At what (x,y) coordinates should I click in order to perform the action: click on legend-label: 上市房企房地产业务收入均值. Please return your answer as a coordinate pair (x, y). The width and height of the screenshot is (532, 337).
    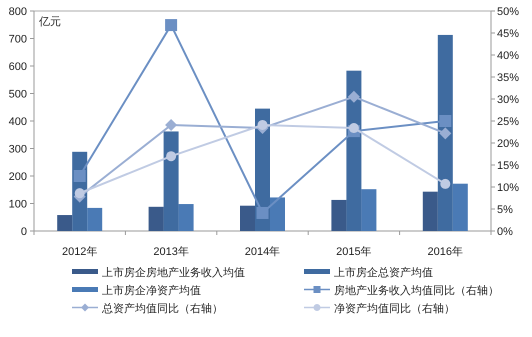
    Looking at the image, I should click on (173, 272).